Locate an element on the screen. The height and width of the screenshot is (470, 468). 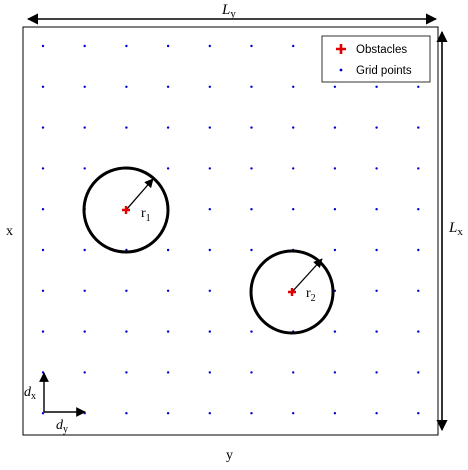
top-dimension-label: Ly is located at coordinates (228, 11).